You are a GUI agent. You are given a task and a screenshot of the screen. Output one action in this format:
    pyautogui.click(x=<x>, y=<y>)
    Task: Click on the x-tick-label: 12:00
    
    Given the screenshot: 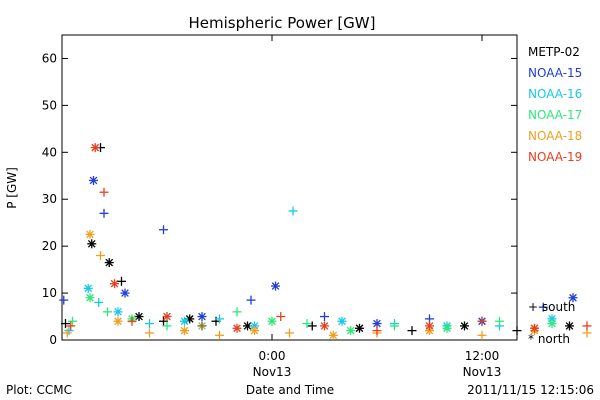 What is the action you would take?
    pyautogui.click(x=482, y=356)
    